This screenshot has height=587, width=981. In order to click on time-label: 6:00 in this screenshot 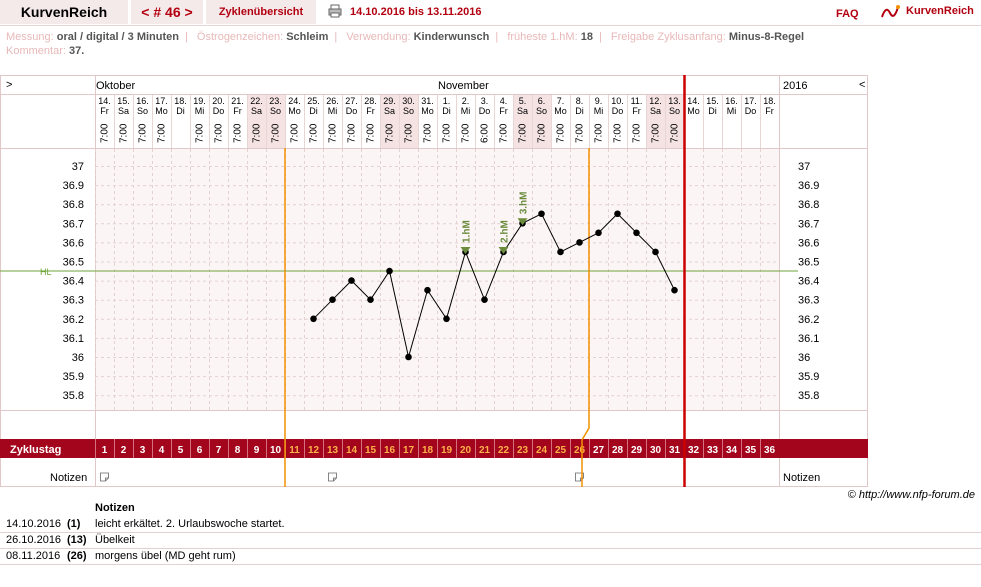, I will do `click(485, 133)`.